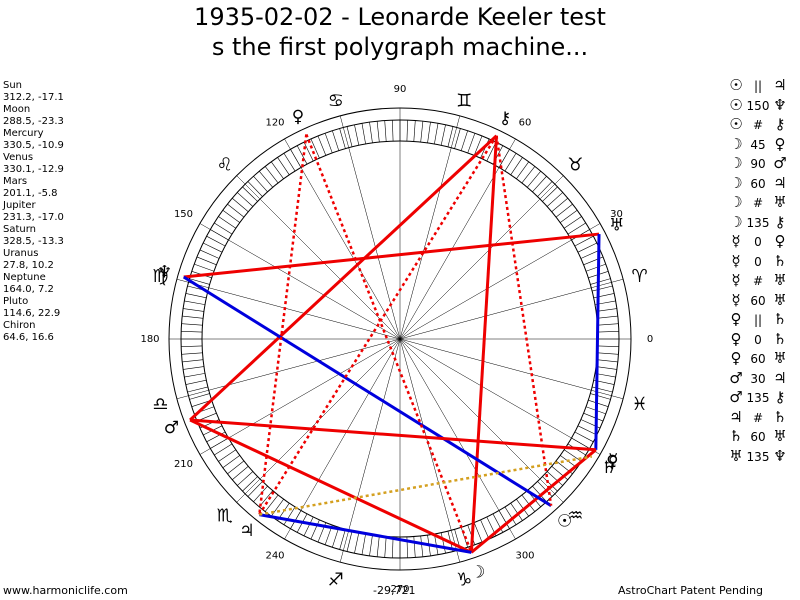  What do you see at coordinates (758, 184) in the screenshot?
I see `aspect-row: ☽ 60 ♃` at bounding box center [758, 184].